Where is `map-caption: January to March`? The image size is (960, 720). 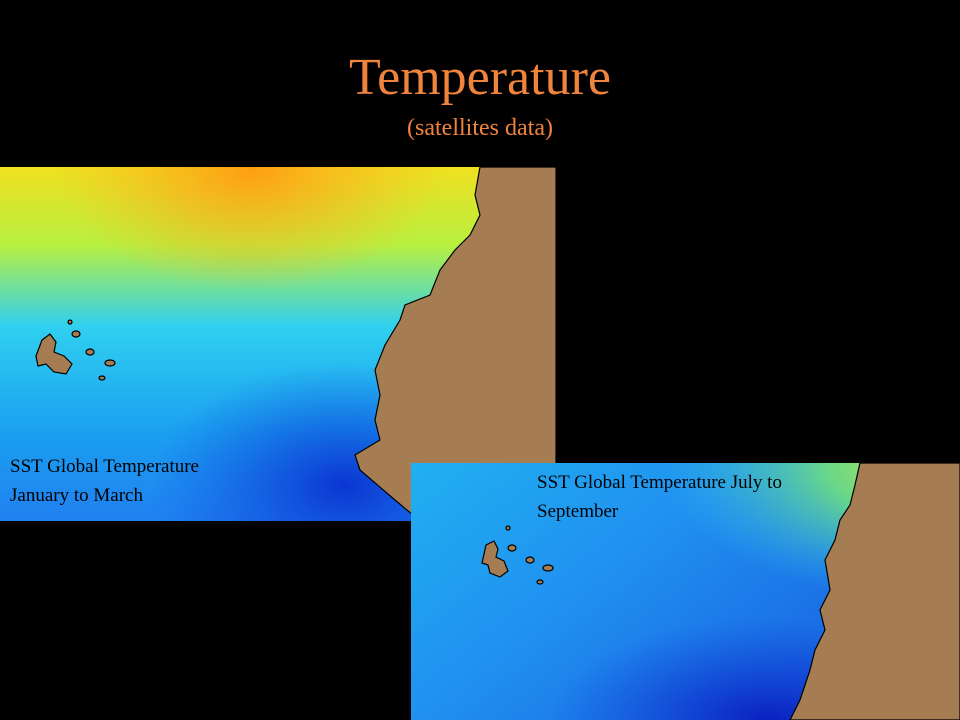
map-caption: January to March is located at coordinates (76, 495).